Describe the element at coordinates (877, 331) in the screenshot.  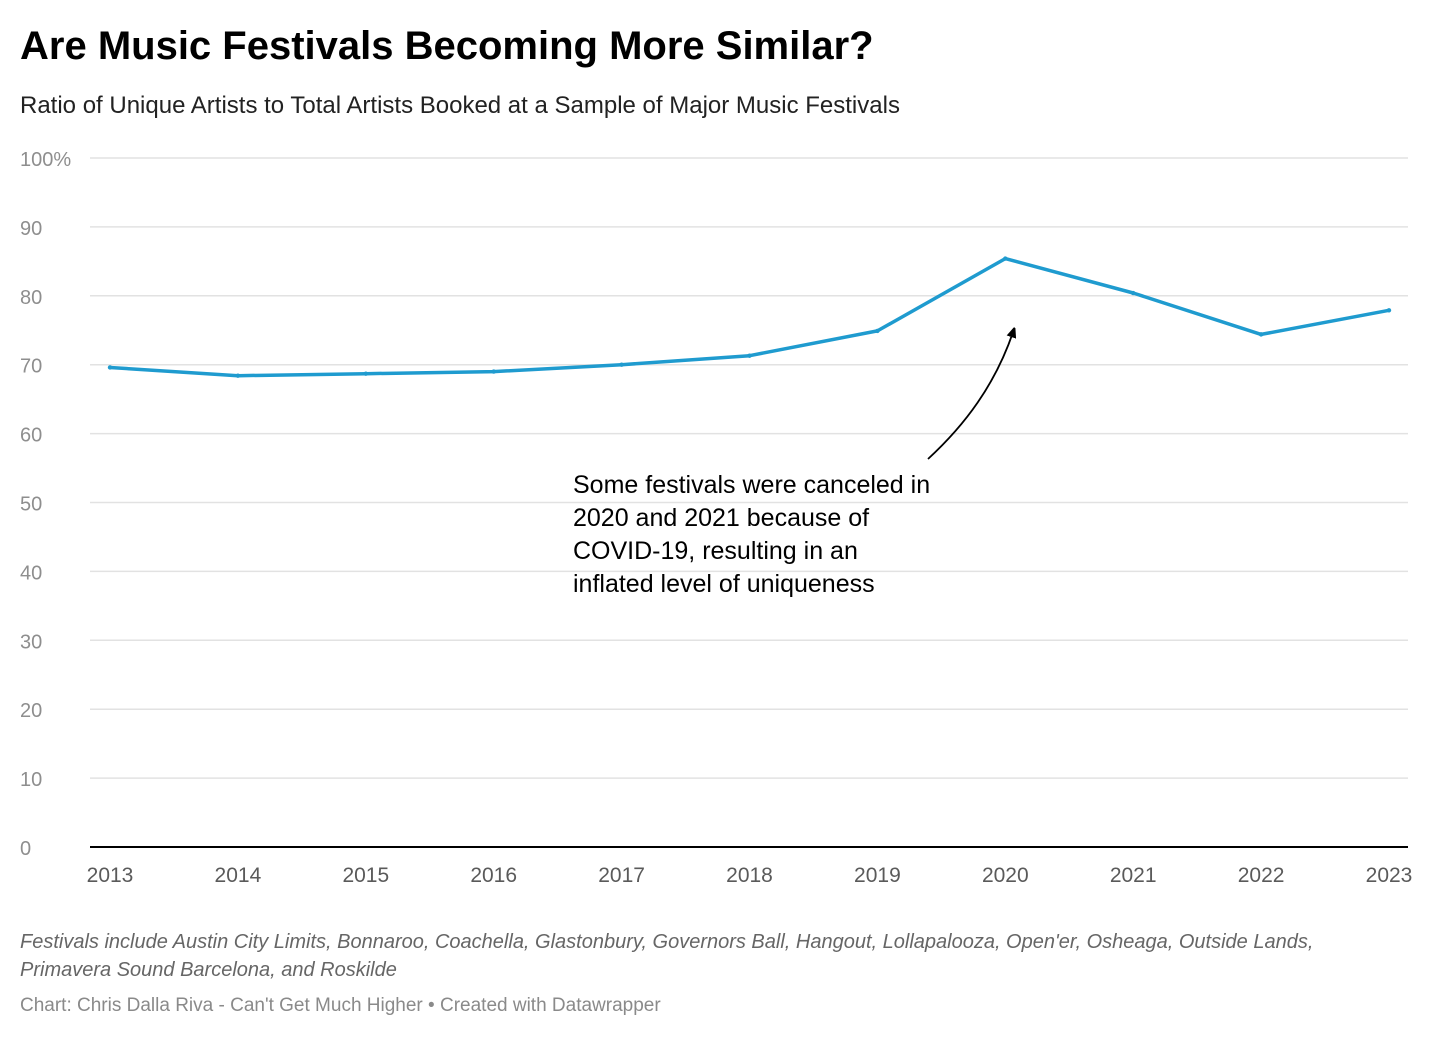
I see `data-point-2019` at that location.